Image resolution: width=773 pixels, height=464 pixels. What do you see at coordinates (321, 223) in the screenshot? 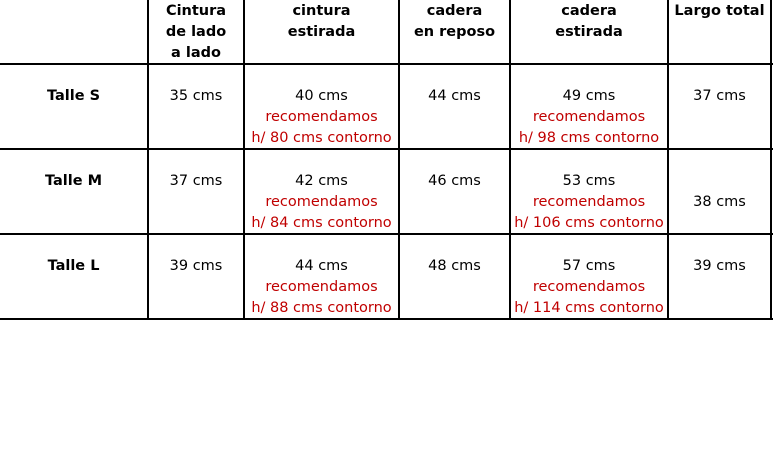
I see `cintura-contorno: h/ 84 cms contorno` at bounding box center [321, 223].